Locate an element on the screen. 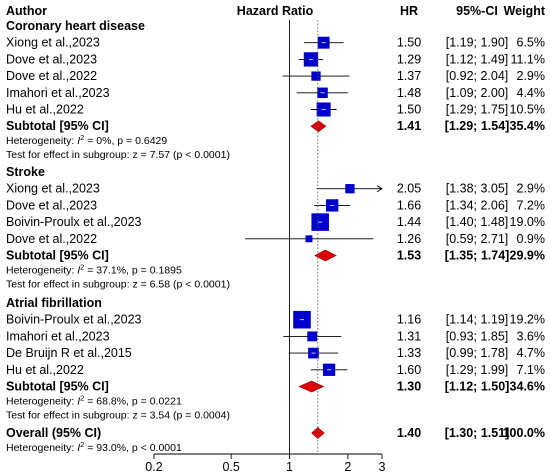  header-hazard-ratio: Hazard Ratio is located at coordinates (275, 11).